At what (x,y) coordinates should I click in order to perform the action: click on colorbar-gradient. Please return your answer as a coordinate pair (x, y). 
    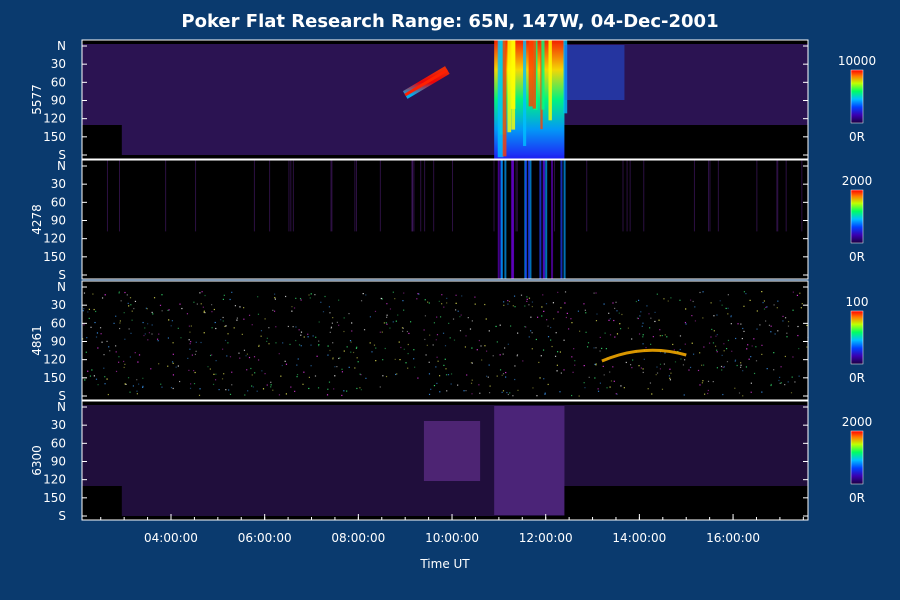
    Looking at the image, I should click on (857, 337).